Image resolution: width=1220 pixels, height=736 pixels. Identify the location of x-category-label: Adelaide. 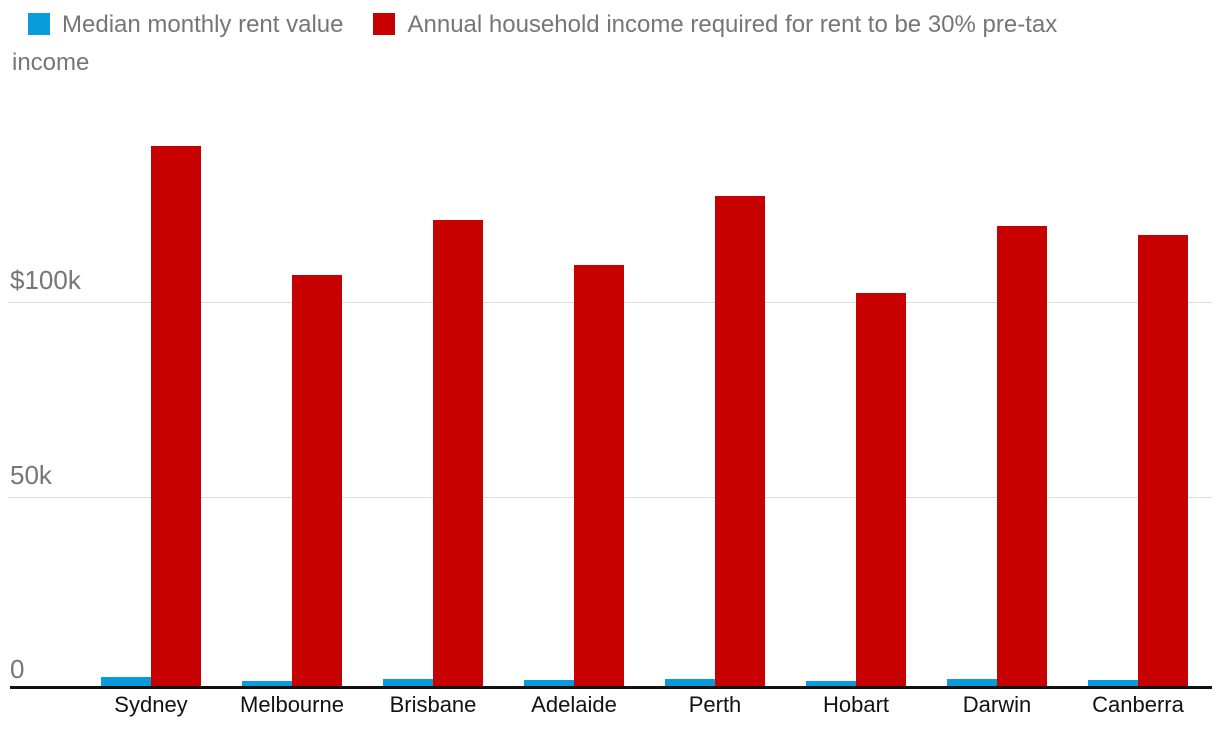
(574, 704).